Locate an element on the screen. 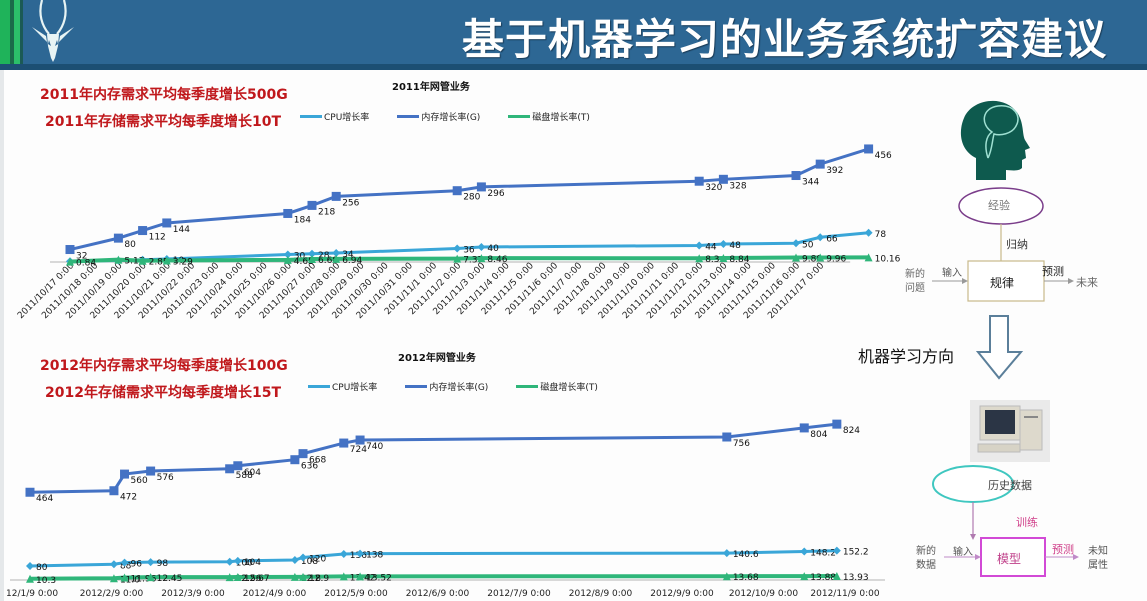 The height and width of the screenshot is (601, 1147). data-label: 32 is located at coordinates (81, 257).